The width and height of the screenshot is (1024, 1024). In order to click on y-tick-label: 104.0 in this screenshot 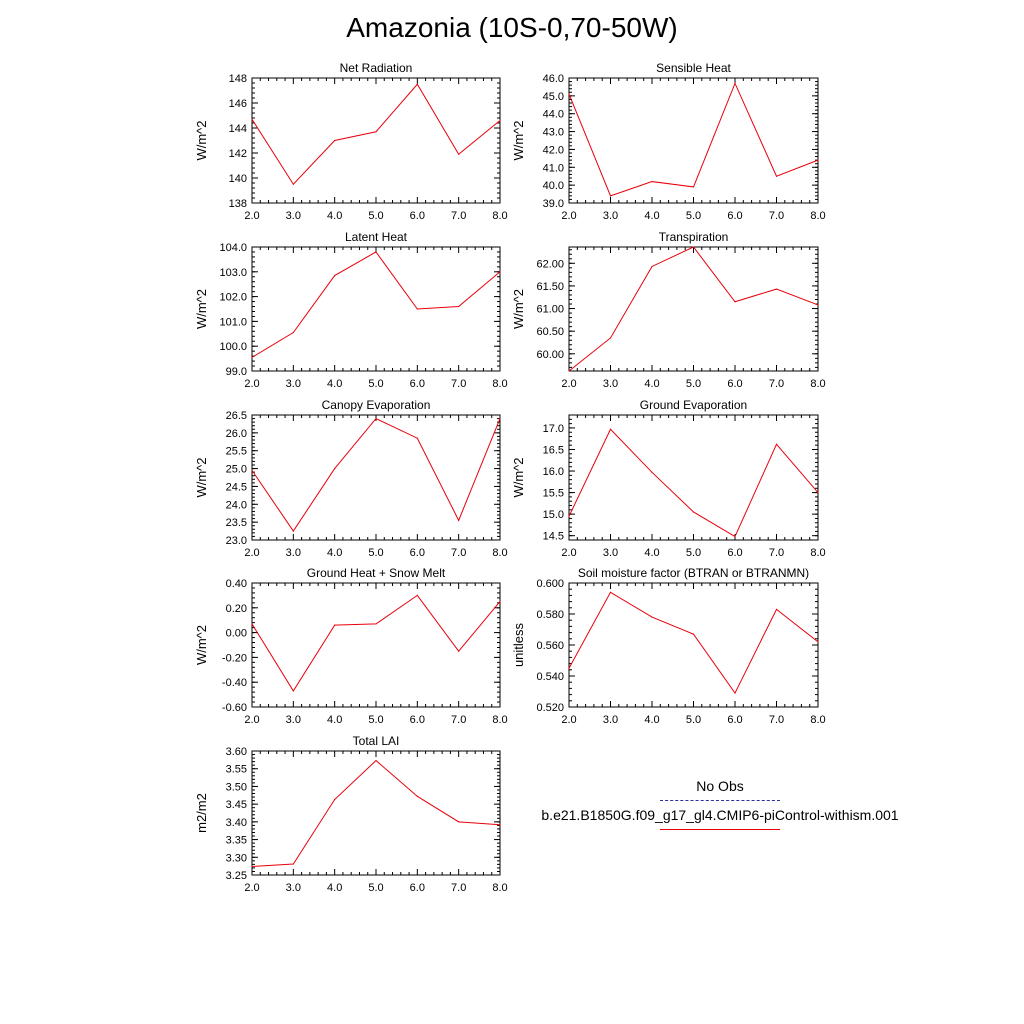, I will do `click(233, 248)`.